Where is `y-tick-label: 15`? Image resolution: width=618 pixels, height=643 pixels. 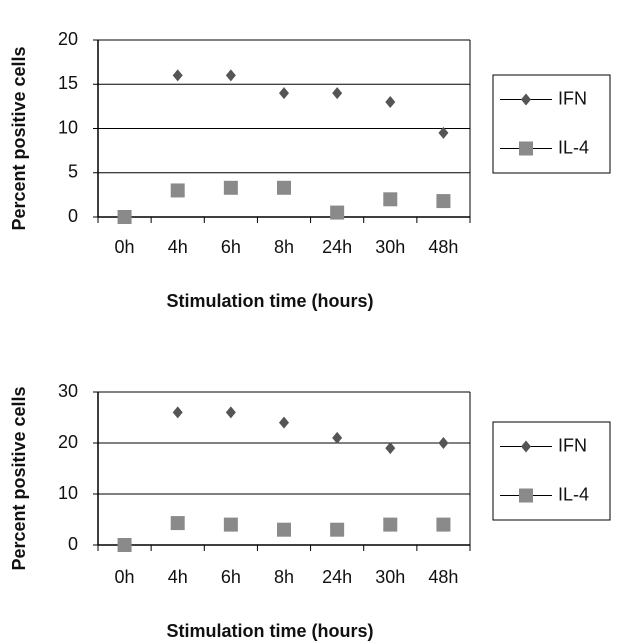
y-tick-label: 15 is located at coordinates (68, 83).